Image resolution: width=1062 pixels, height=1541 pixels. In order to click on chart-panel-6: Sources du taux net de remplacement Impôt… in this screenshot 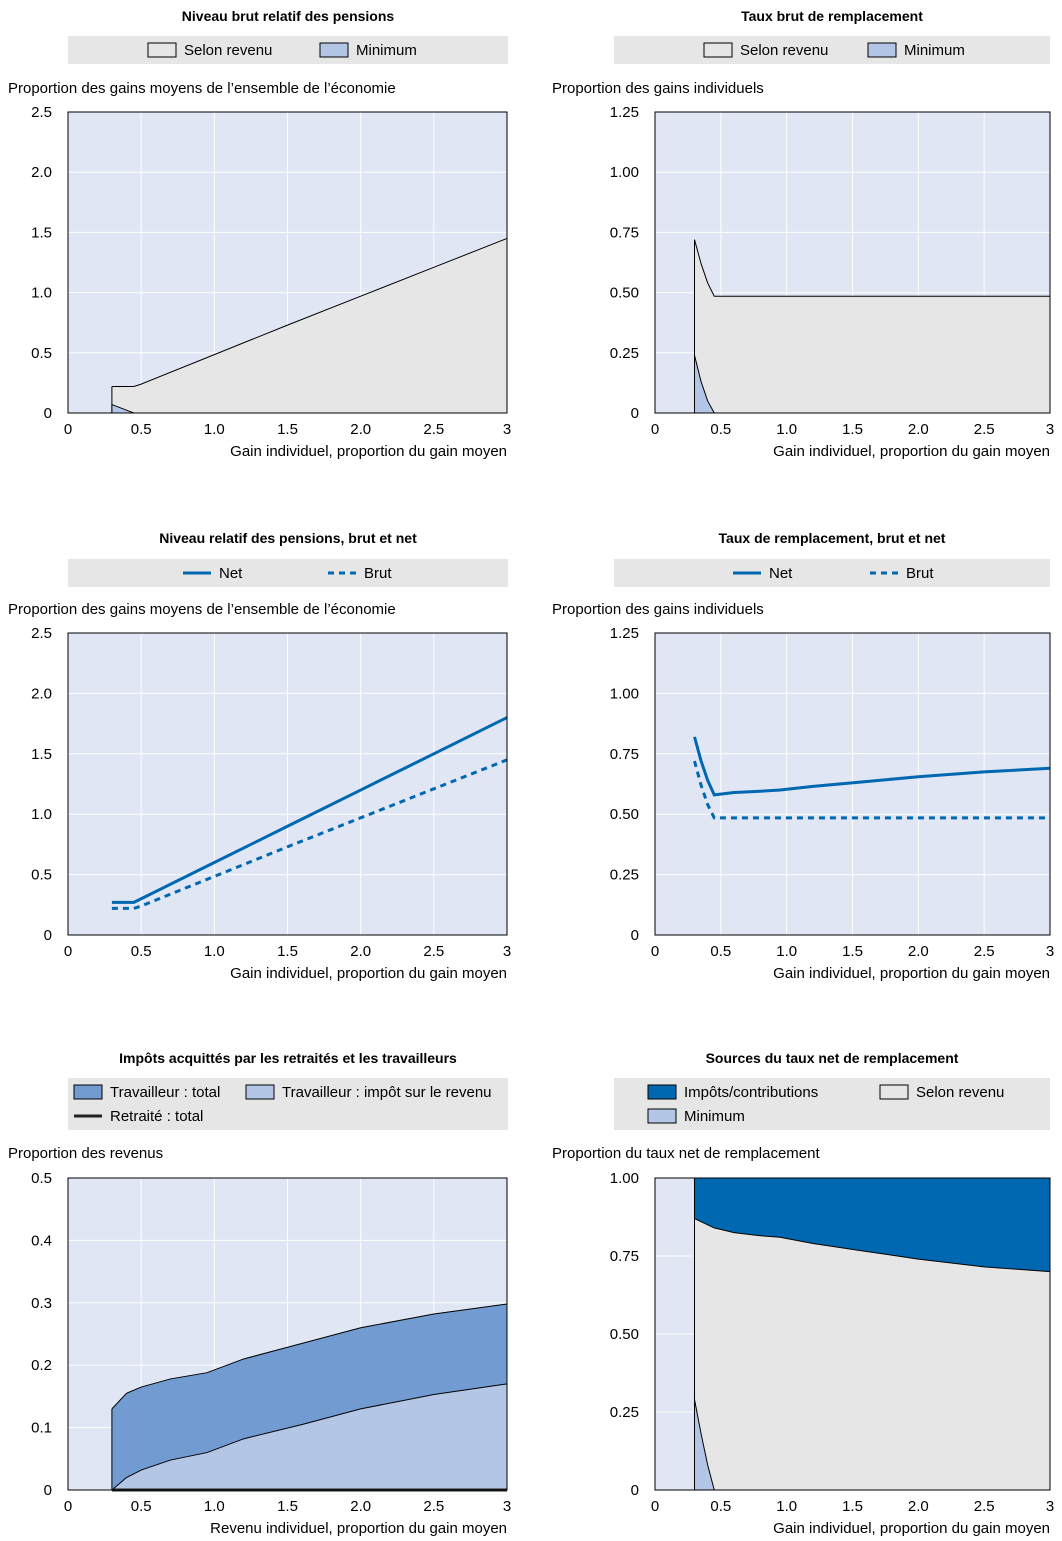, I will do `click(803, 1293)`.